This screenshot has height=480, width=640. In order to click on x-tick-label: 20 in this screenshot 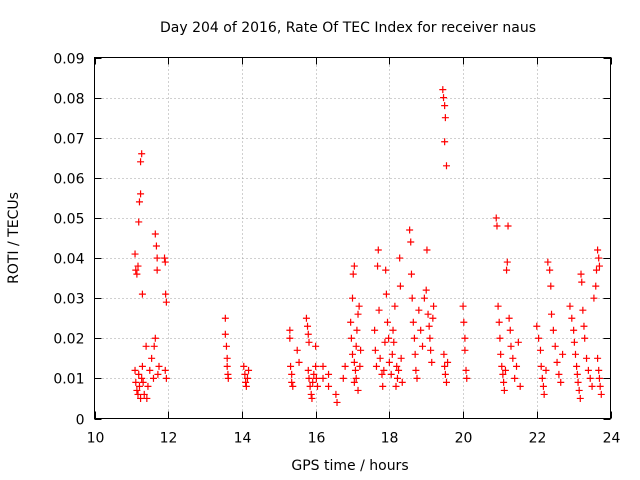, I will do `click(464, 439)`.